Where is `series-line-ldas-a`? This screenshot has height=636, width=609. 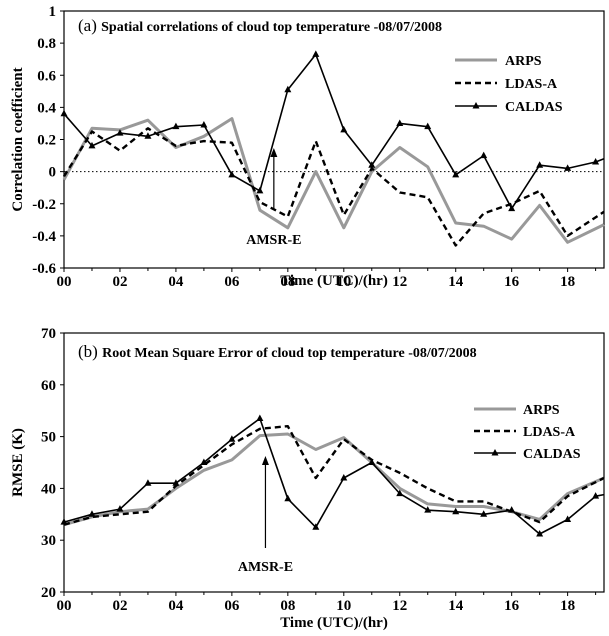
series-line-ldas-a is located at coordinates (334, 475).